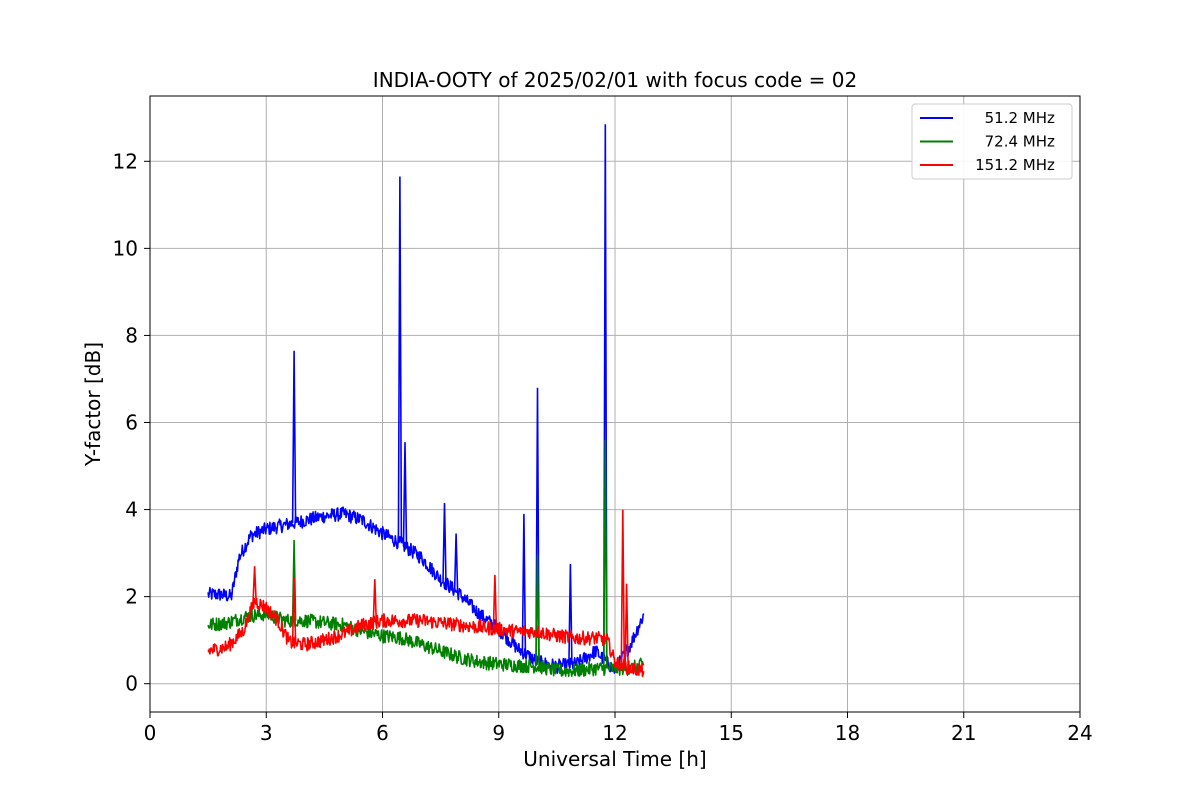  Describe the element at coordinates (150, 733) in the screenshot. I see `x-tick-label: 0` at that location.